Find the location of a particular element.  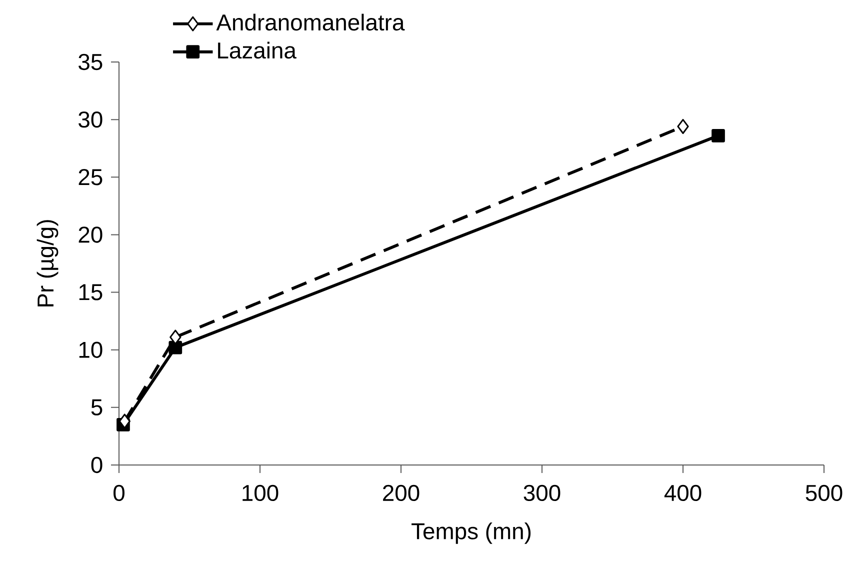

legend-label: Lazaina is located at coordinates (257, 50).